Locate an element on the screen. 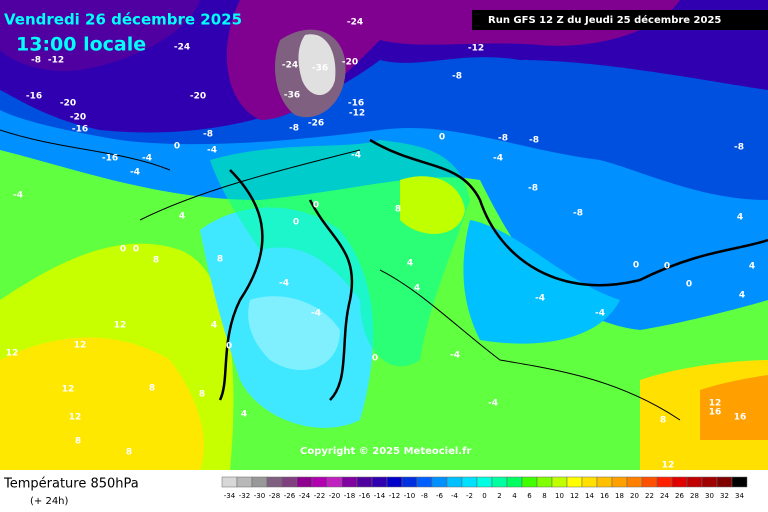  legend-label: -12 is located at coordinates (394, 496).